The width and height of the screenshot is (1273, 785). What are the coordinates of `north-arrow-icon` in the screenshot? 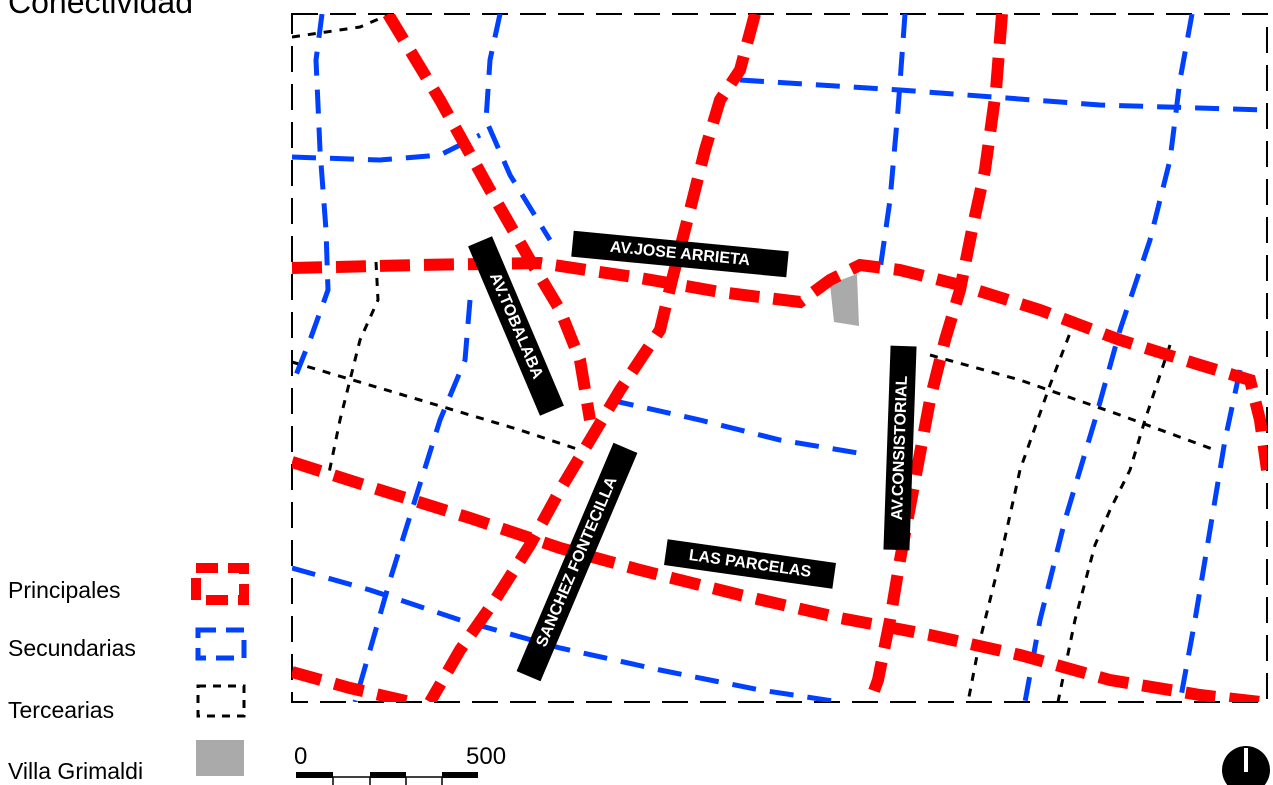 It's located at (1246, 765).